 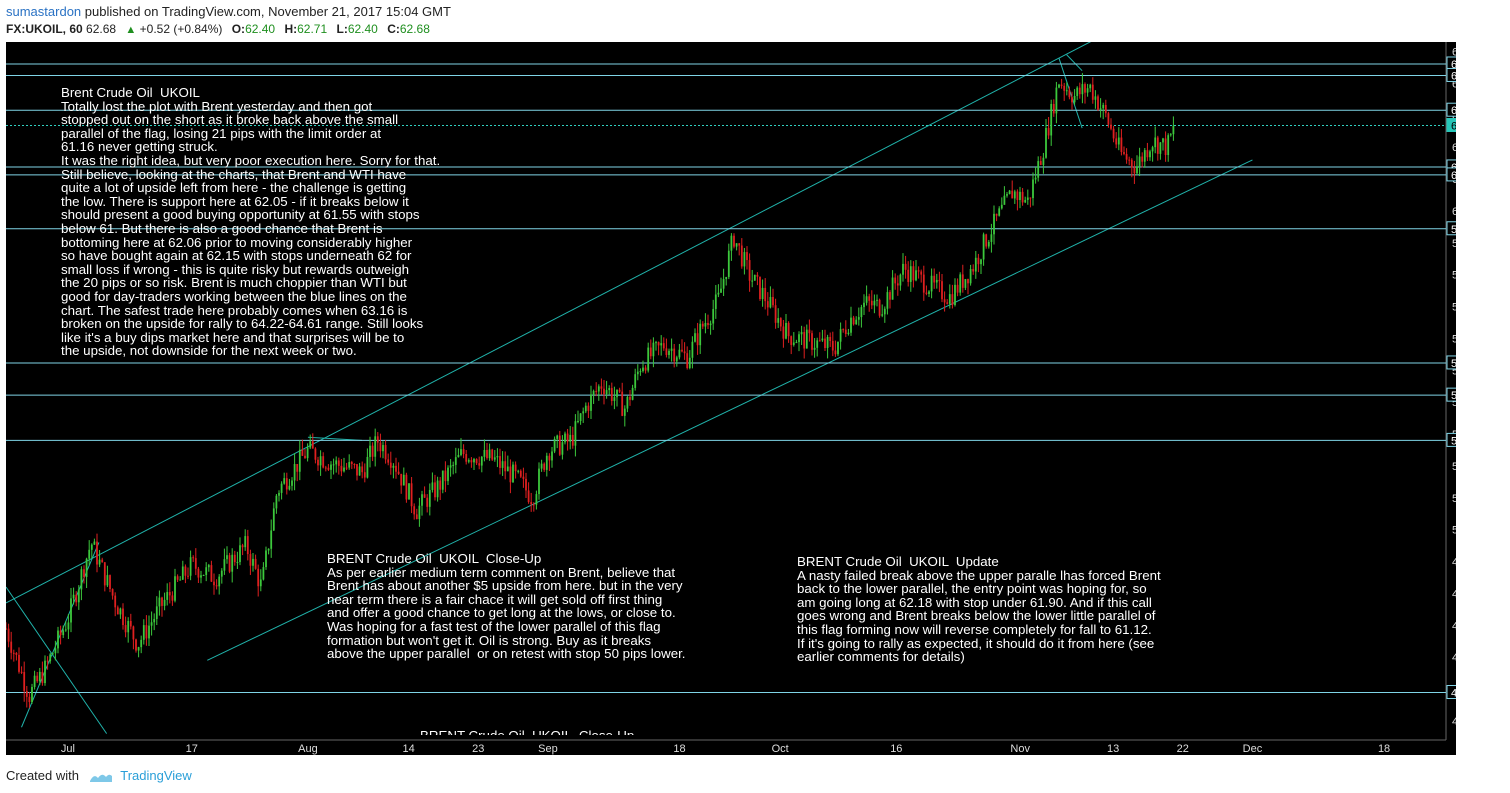 What do you see at coordinates (44, 29) in the screenshot?
I see `symbol-name: FX:UKOIL, 60` at bounding box center [44, 29].